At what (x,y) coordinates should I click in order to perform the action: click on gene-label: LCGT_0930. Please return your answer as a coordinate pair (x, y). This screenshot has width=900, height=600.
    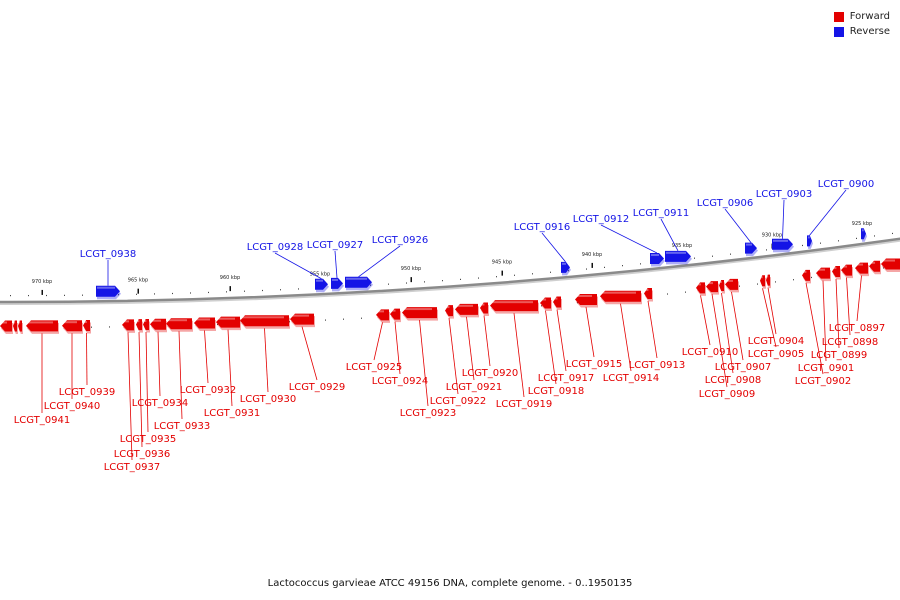
    Looking at the image, I should click on (268, 399).